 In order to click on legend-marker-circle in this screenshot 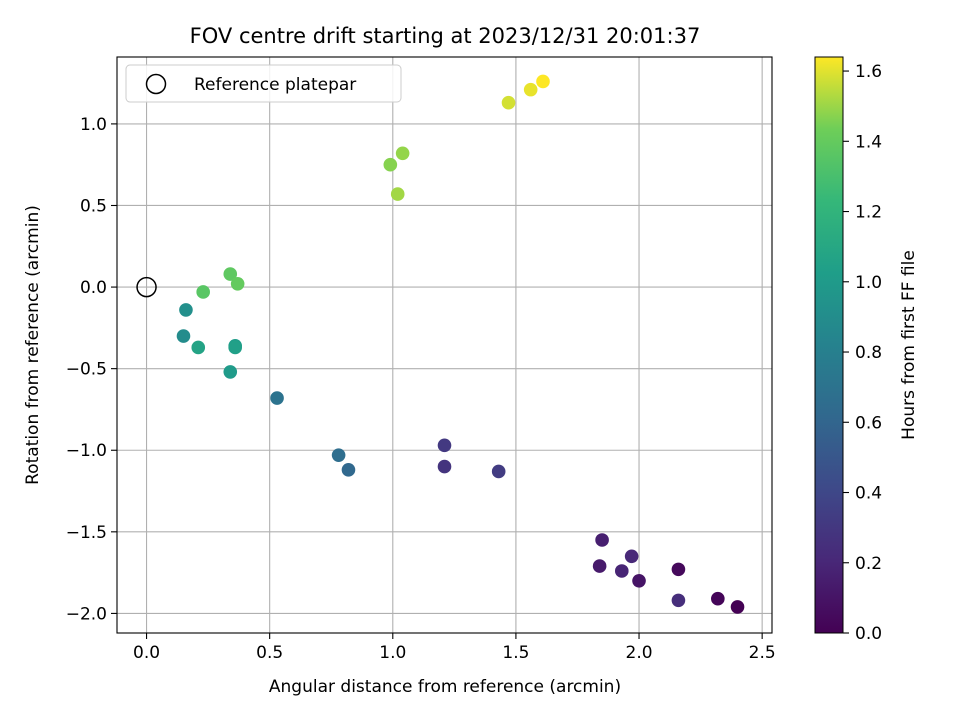, I will do `click(156, 84)`.